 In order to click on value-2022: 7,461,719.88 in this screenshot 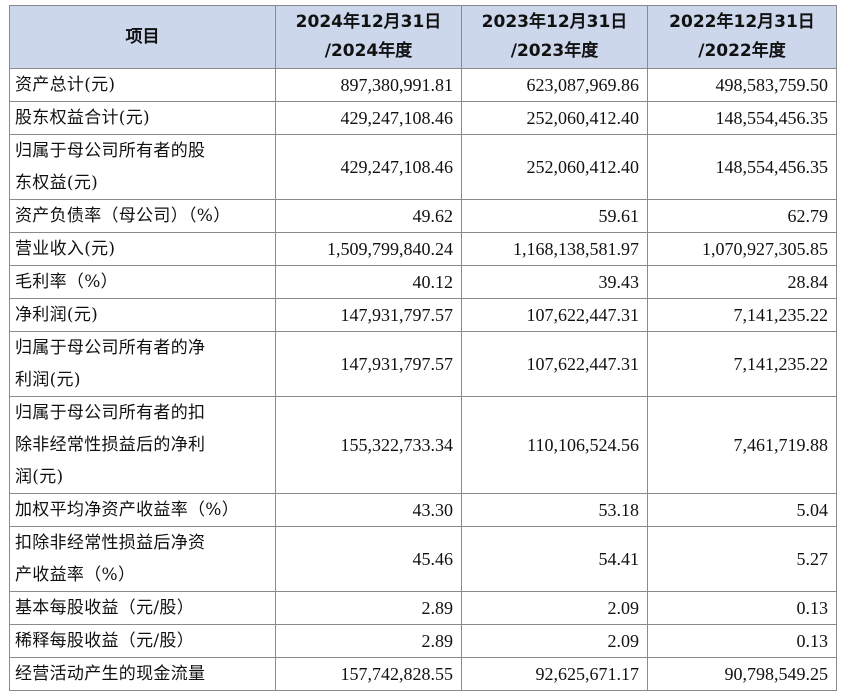, I will do `click(742, 445)`.